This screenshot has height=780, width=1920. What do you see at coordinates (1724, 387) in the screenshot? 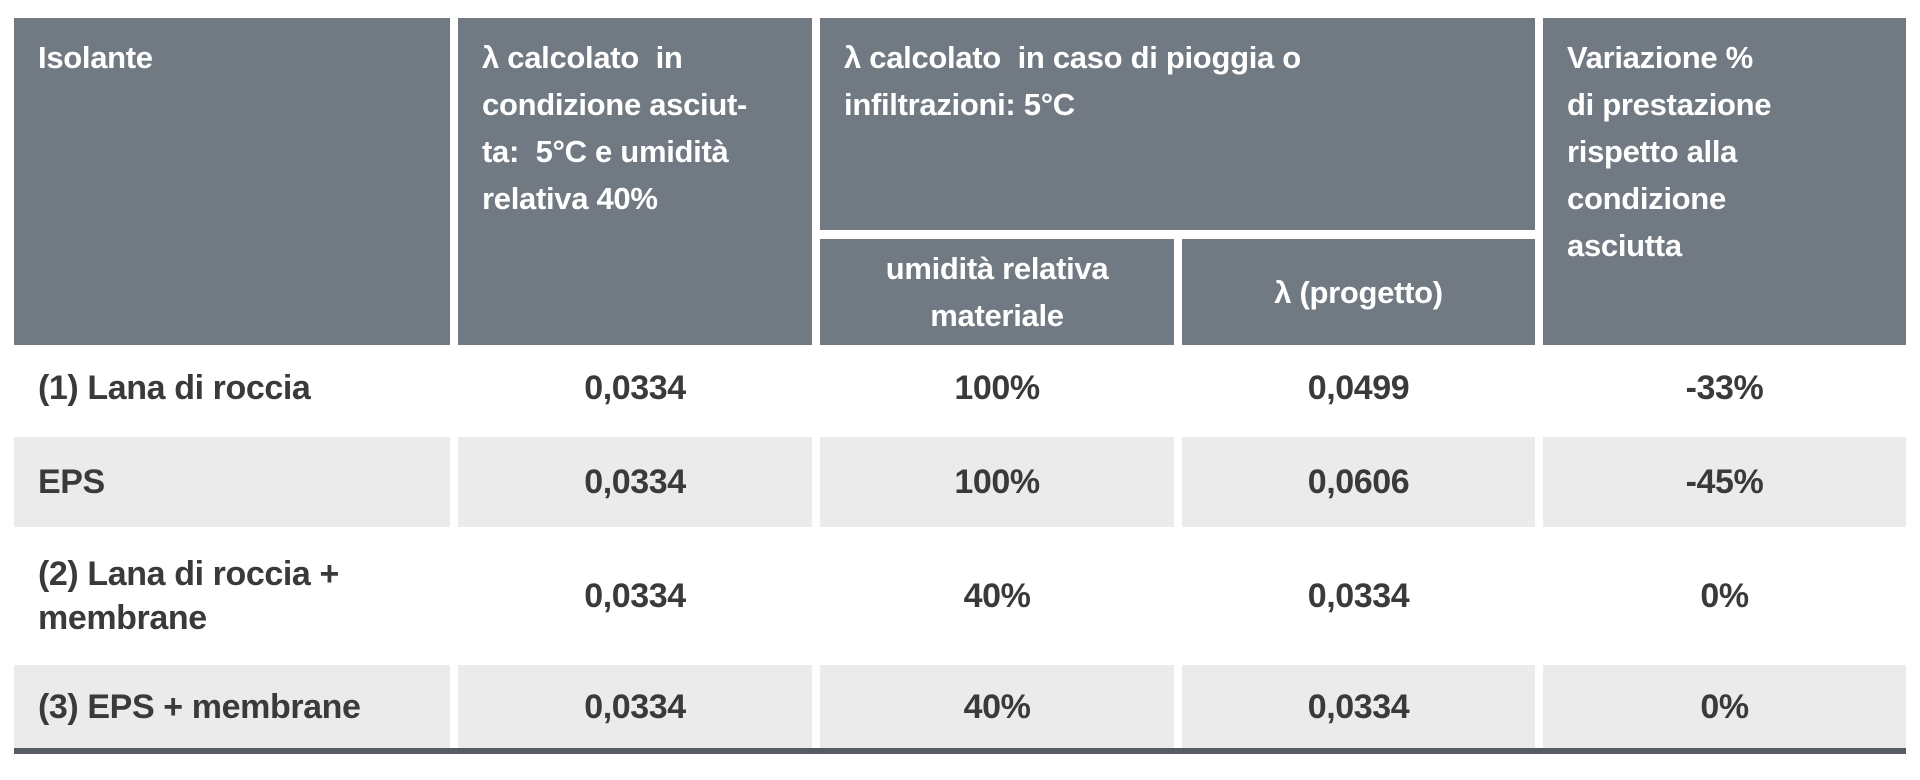
I see `variation-cell: -33%` at bounding box center [1724, 387].